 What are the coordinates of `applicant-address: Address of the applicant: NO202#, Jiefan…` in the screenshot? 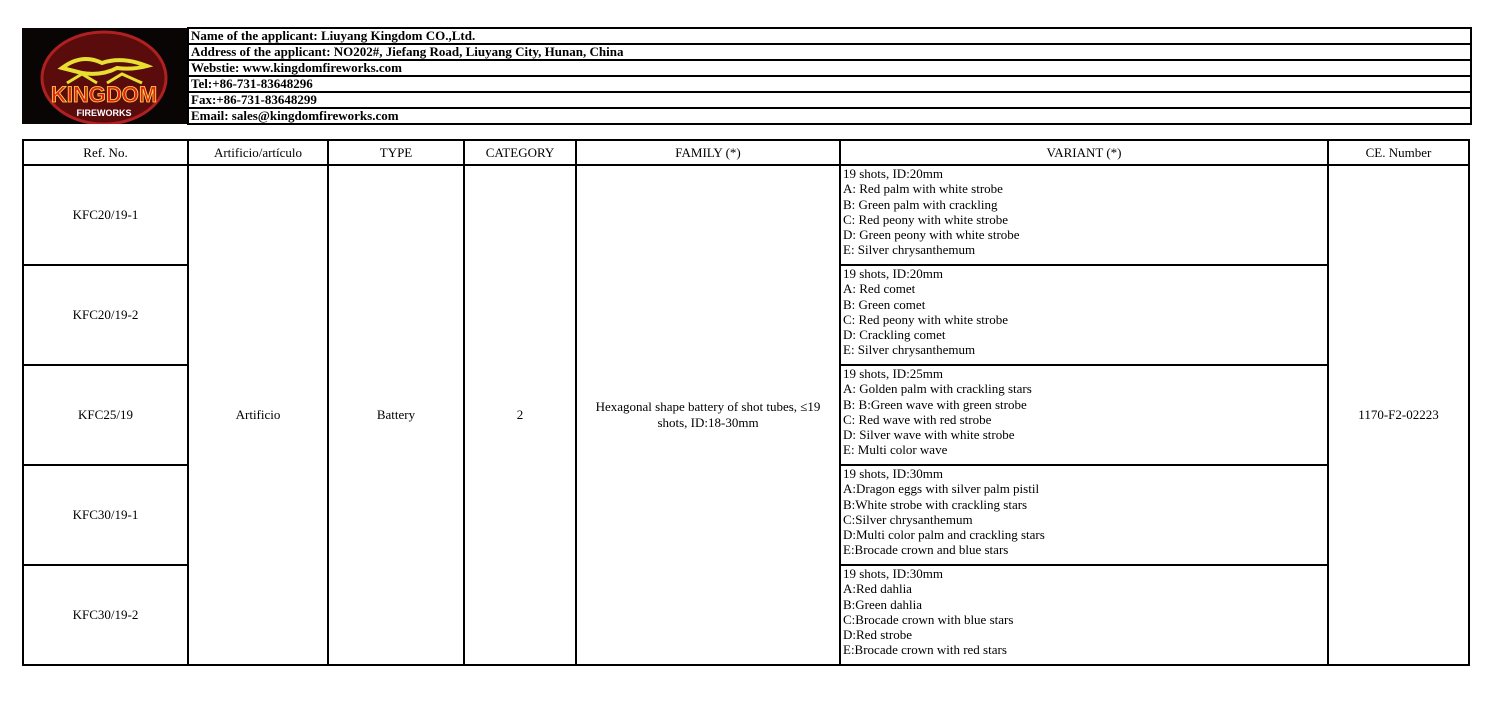 It's located at (829, 53).